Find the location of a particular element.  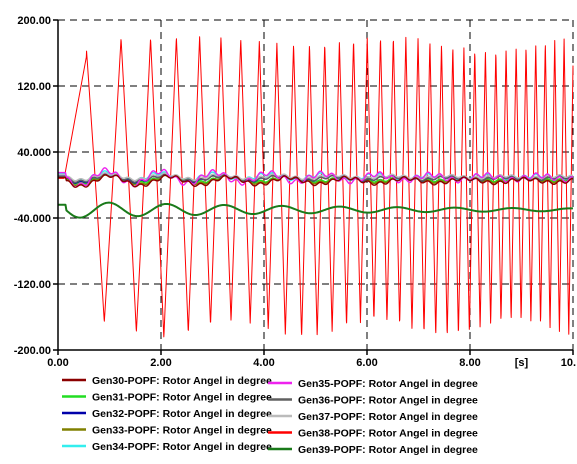

legend-label: Gen30-POPF: Rotor Angel in degree is located at coordinates (182, 381).